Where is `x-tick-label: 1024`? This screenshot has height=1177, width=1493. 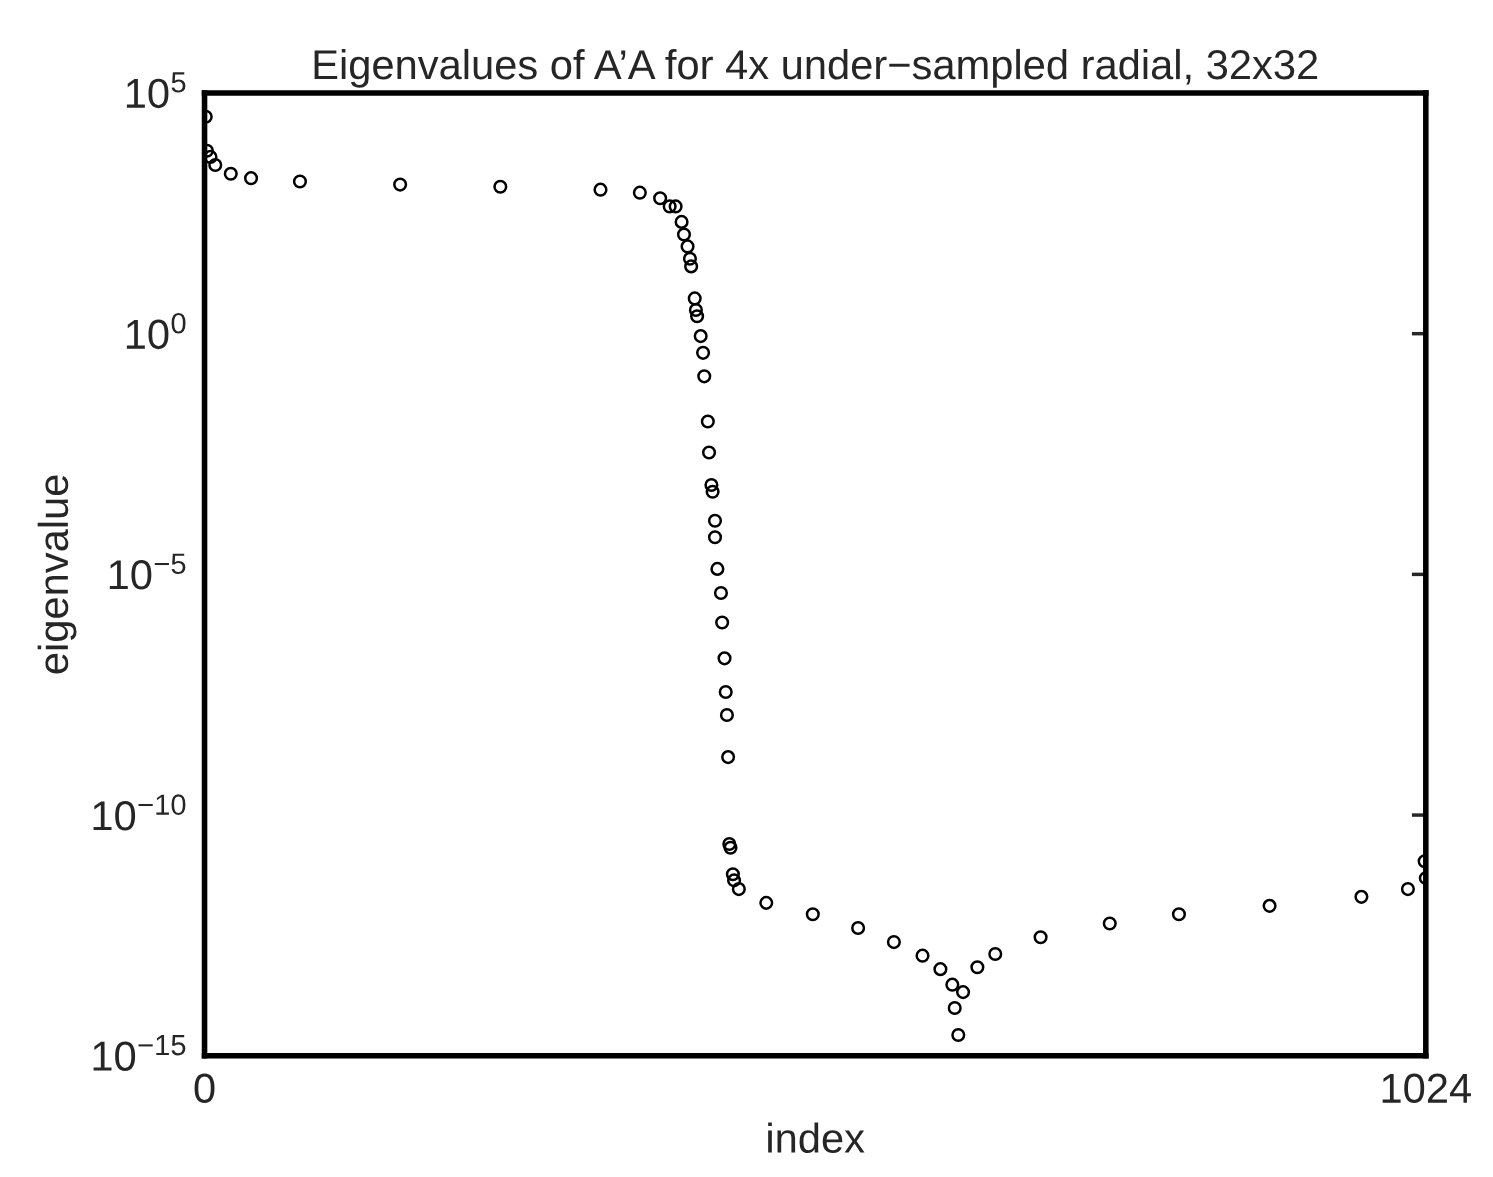 x-tick-label: 1024 is located at coordinates (1426, 1088).